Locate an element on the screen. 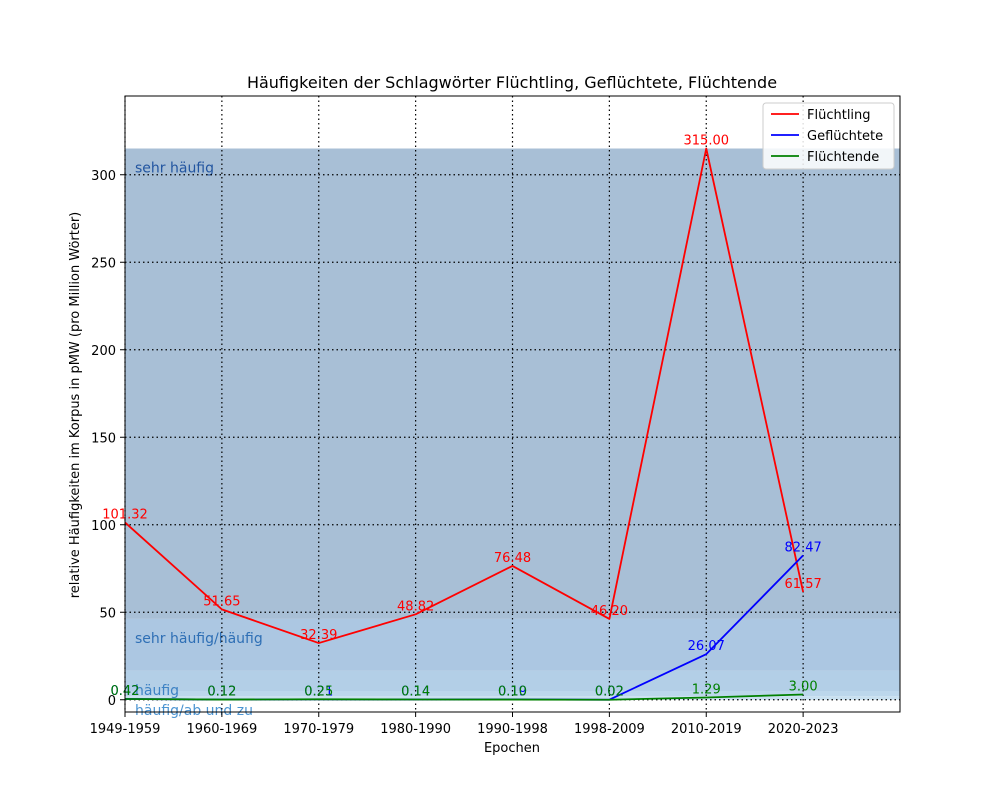  y-tick-label: 150 is located at coordinates (103, 438).